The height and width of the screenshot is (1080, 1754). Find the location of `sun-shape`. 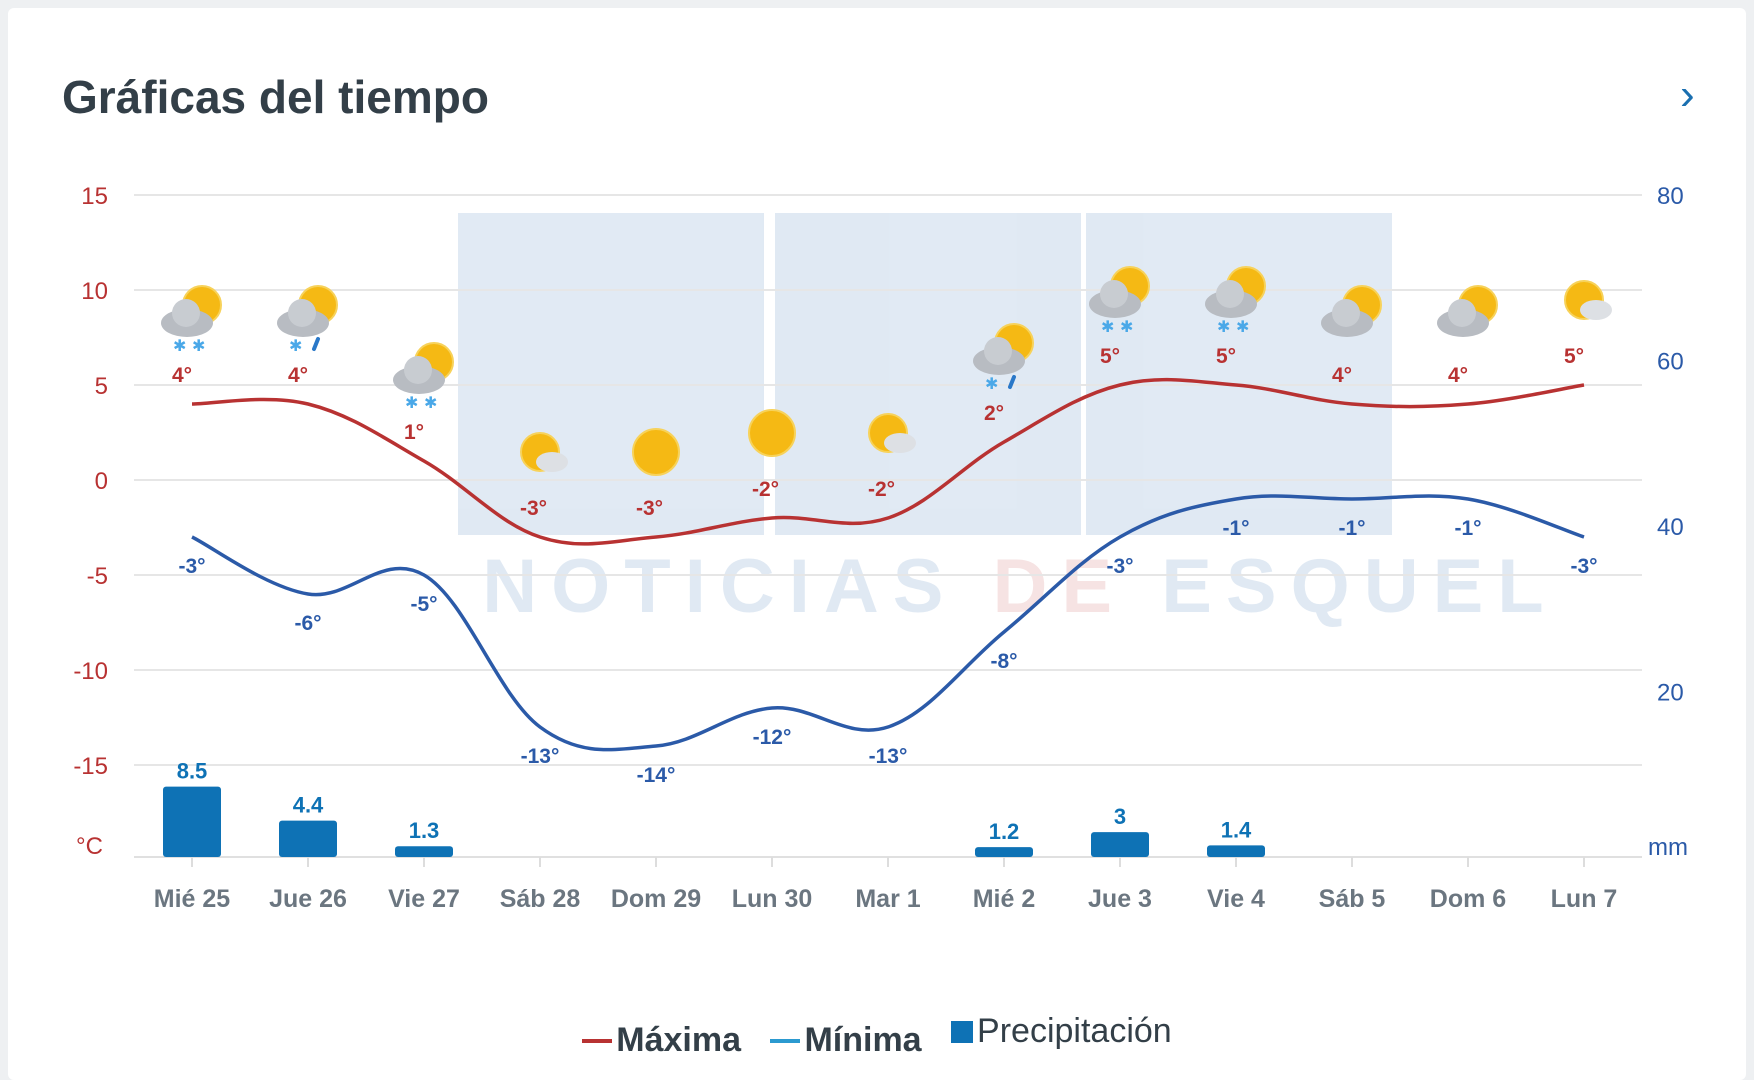

sun-shape is located at coordinates (772, 433).